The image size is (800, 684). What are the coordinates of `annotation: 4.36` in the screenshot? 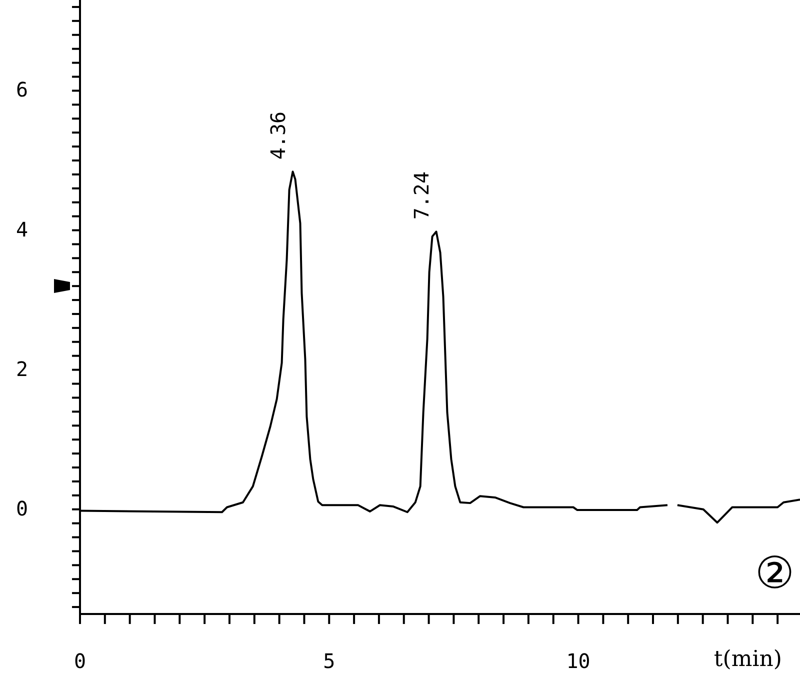 It's located at (278, 135).